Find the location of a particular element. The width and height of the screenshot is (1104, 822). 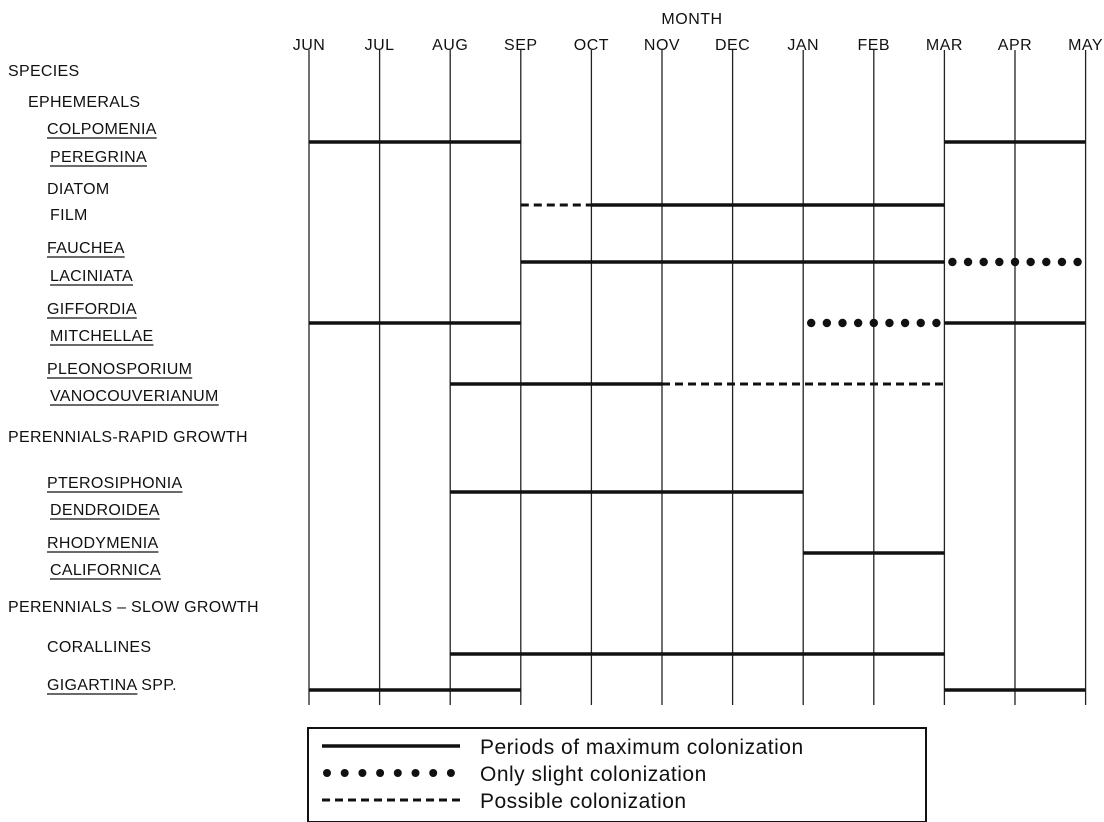

month-label-jun: JUN is located at coordinates (309, 45).